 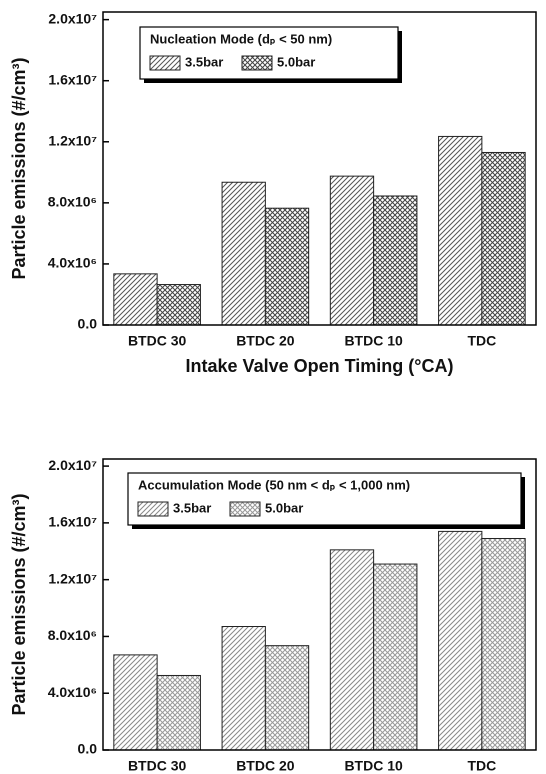 I want to click on legend-box, so click(x=324, y=499).